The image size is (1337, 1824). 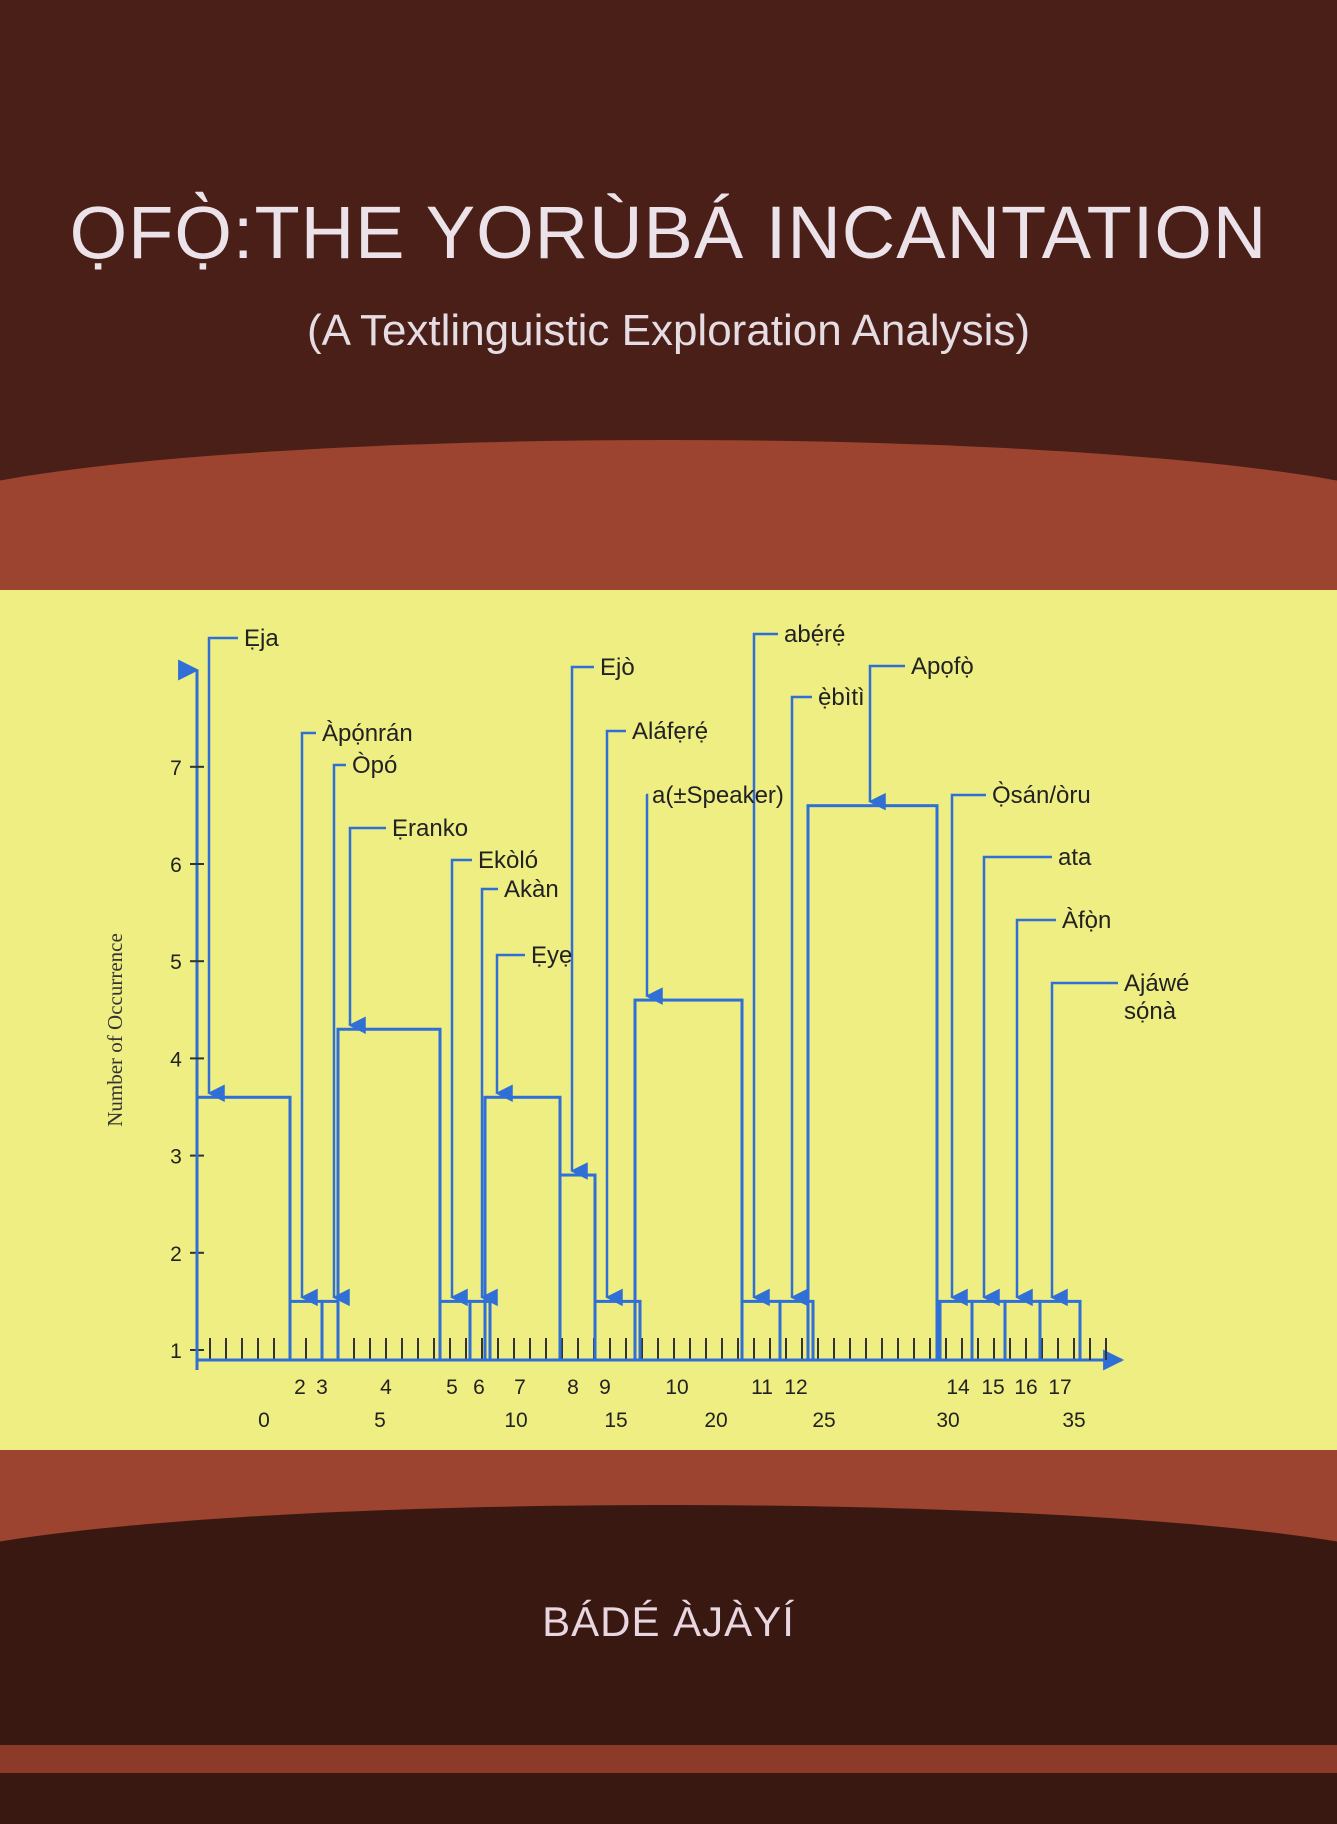 What do you see at coordinates (176, 865) in the screenshot?
I see `y-tick-label: 6` at bounding box center [176, 865].